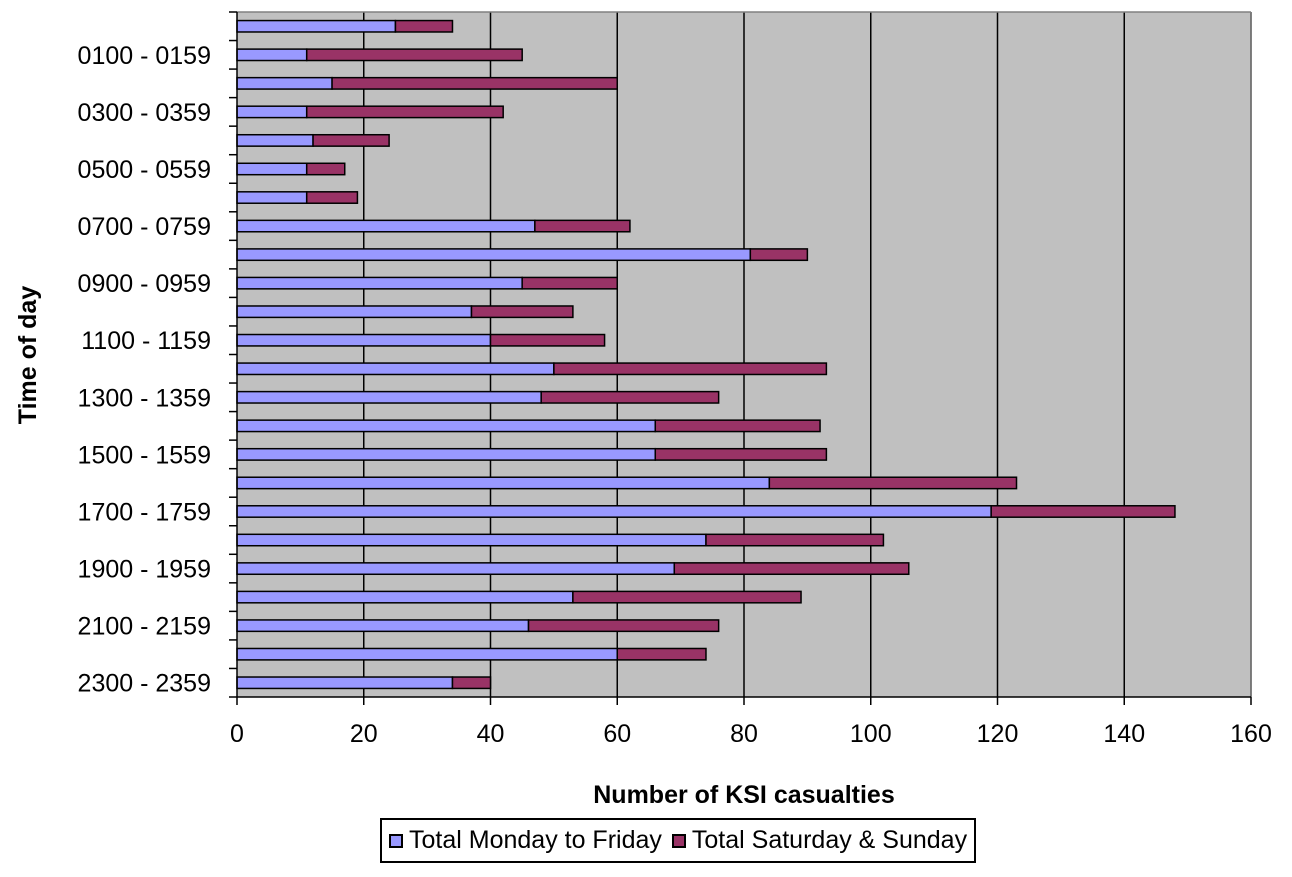  Describe the element at coordinates (617, 734) in the screenshot. I see `x-tick-label-60: 60` at that location.